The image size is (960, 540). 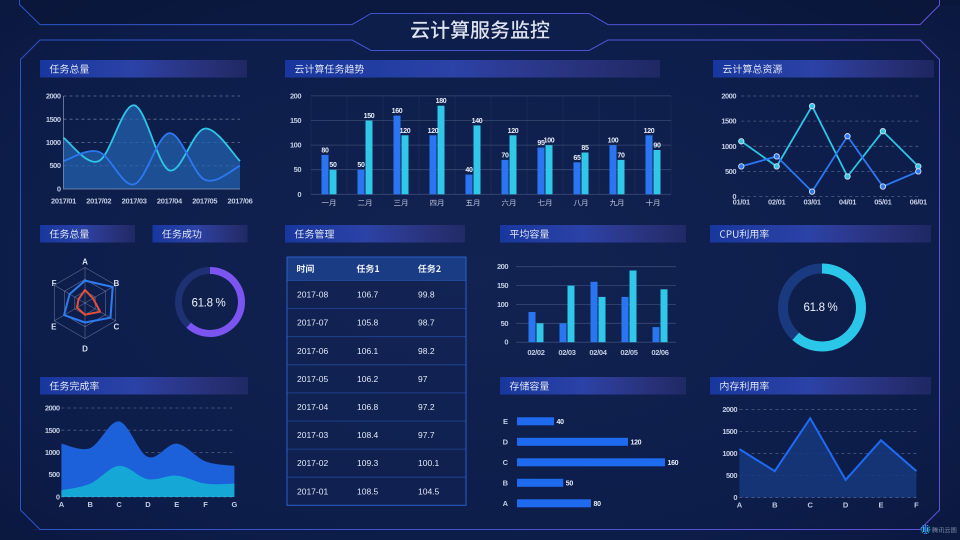 I want to click on svg-text: 2017-03, so click(x=312, y=435).